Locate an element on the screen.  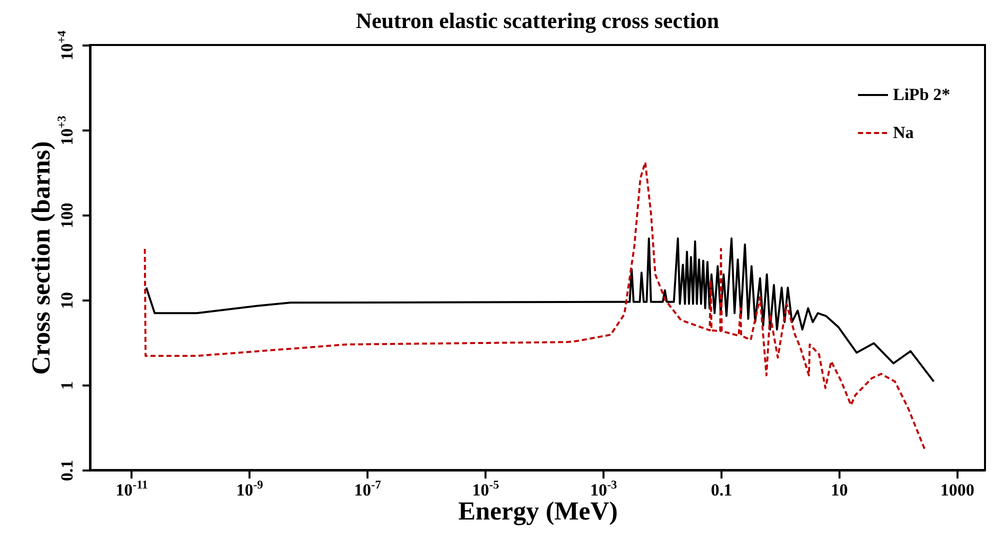
x-axis-title: Energy (MeV) is located at coordinates (538, 511).